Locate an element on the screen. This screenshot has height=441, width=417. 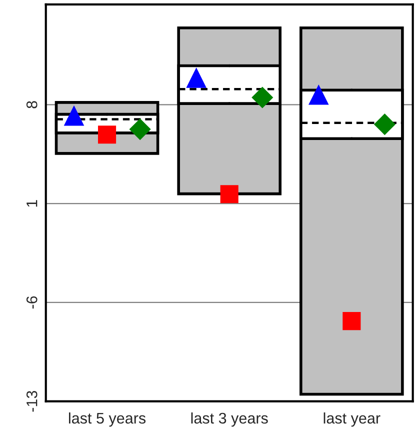
x-tick-label: last 5 years is located at coordinates (107, 419).